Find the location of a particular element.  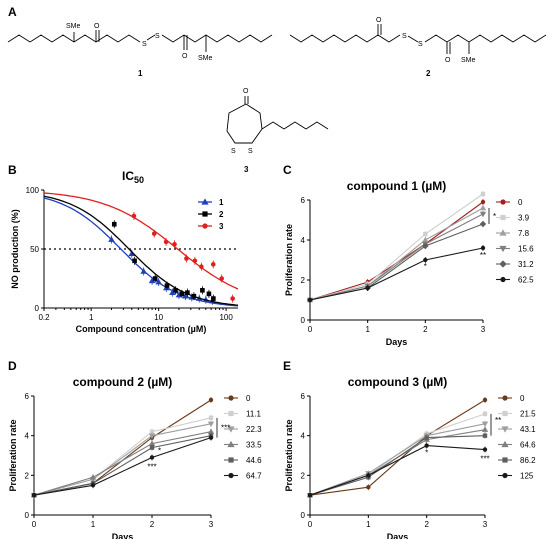

chart-d-ytick-label: 0 is located at coordinates (27, 515).